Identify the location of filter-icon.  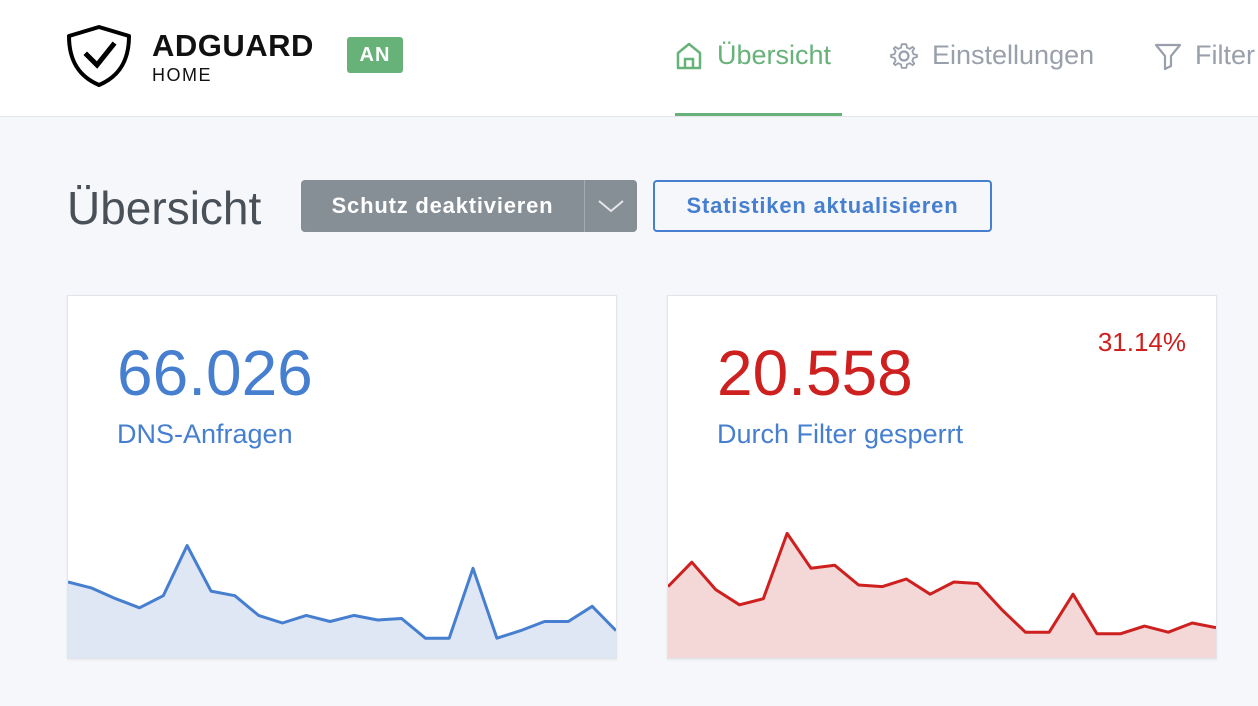
(1168, 57).